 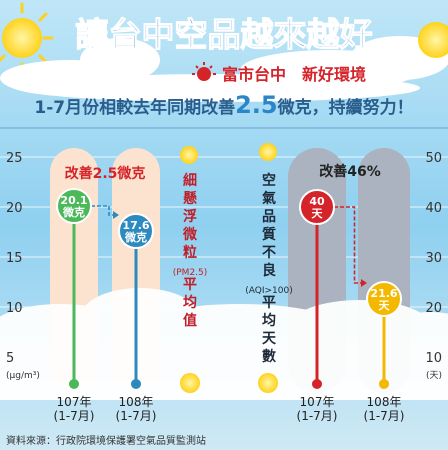 I want to click on subtitle-pre: 1-7月份相較去年同期改善, so click(x=134, y=107).